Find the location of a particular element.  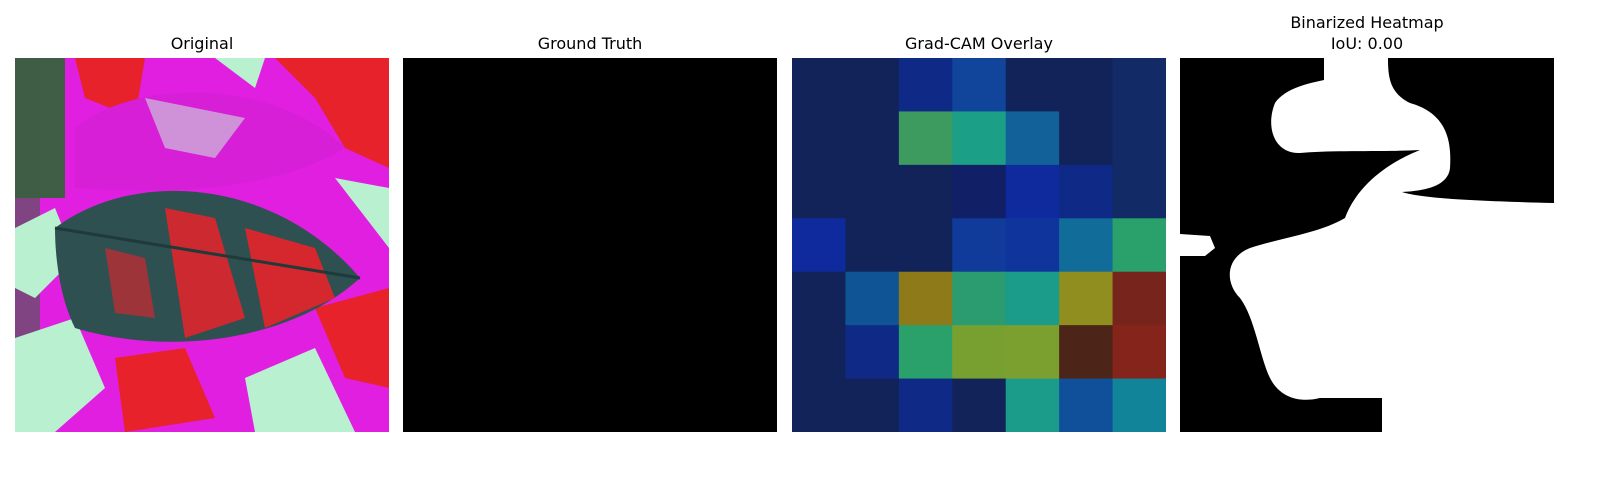

iou-score: IoU: 0.00 is located at coordinates (1367, 43).